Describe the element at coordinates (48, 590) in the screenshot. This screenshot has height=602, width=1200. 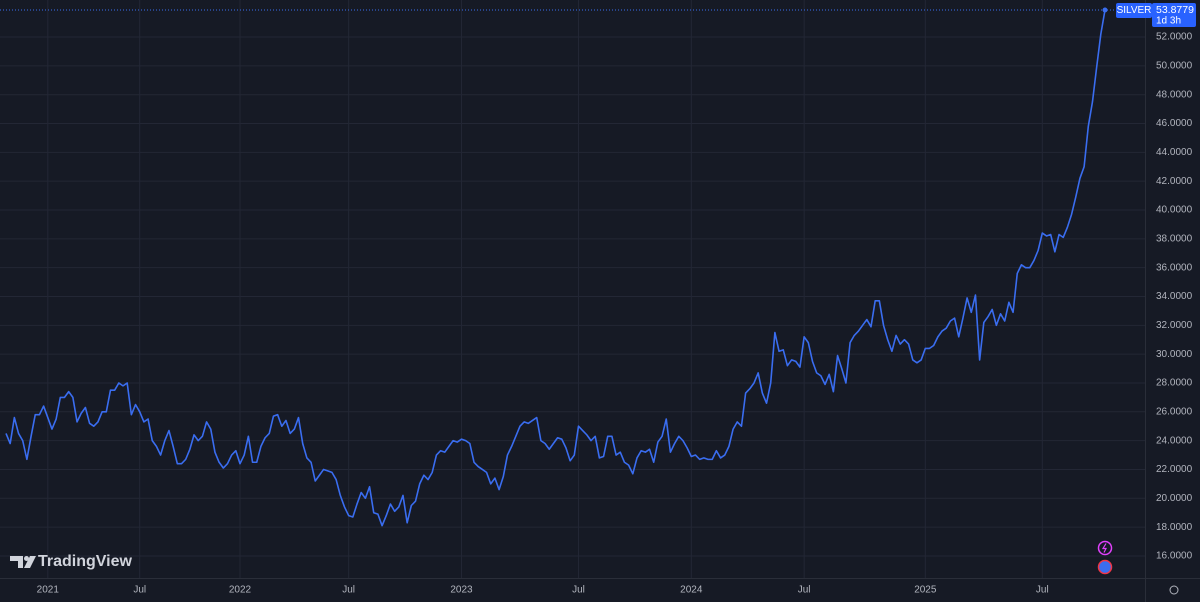
I see `x-tick-label: 2021` at that location.